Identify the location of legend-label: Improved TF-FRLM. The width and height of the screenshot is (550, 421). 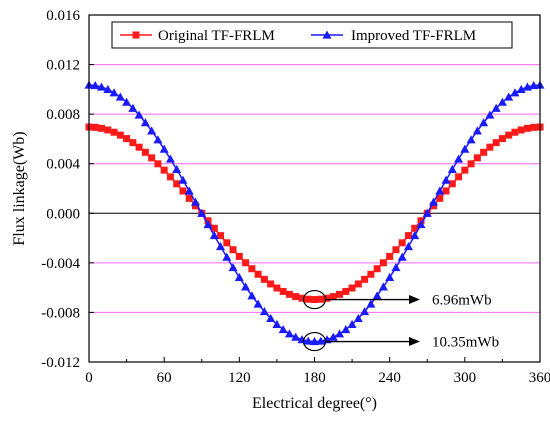
(413, 36).